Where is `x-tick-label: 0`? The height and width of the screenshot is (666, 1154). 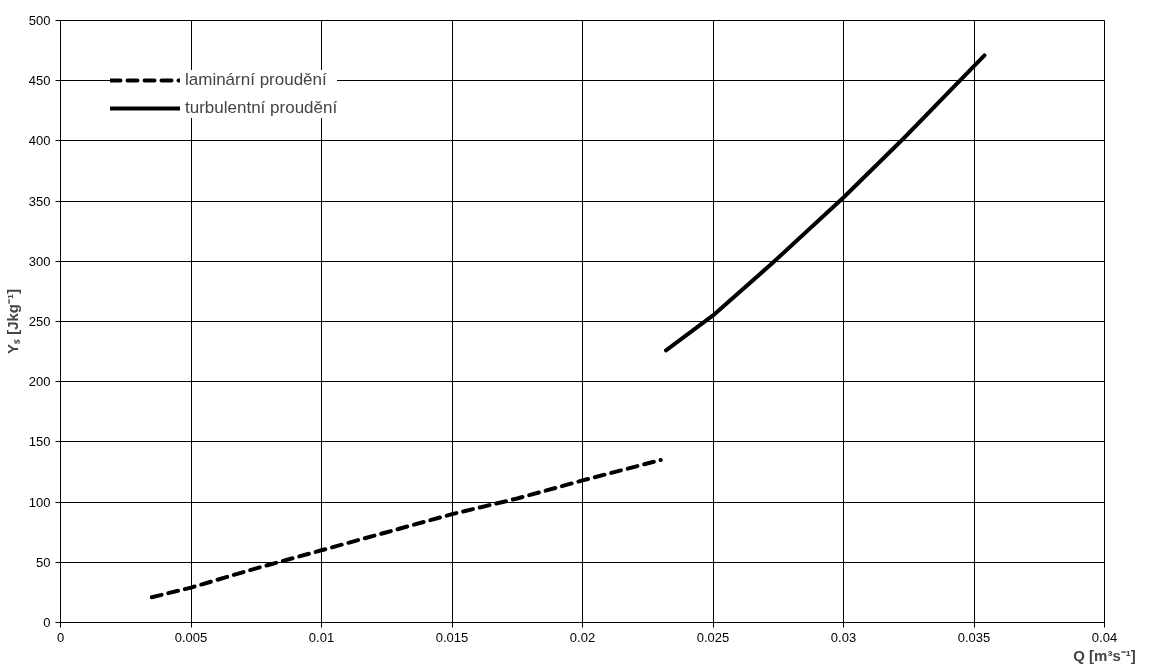 x-tick-label: 0 is located at coordinates (60, 637).